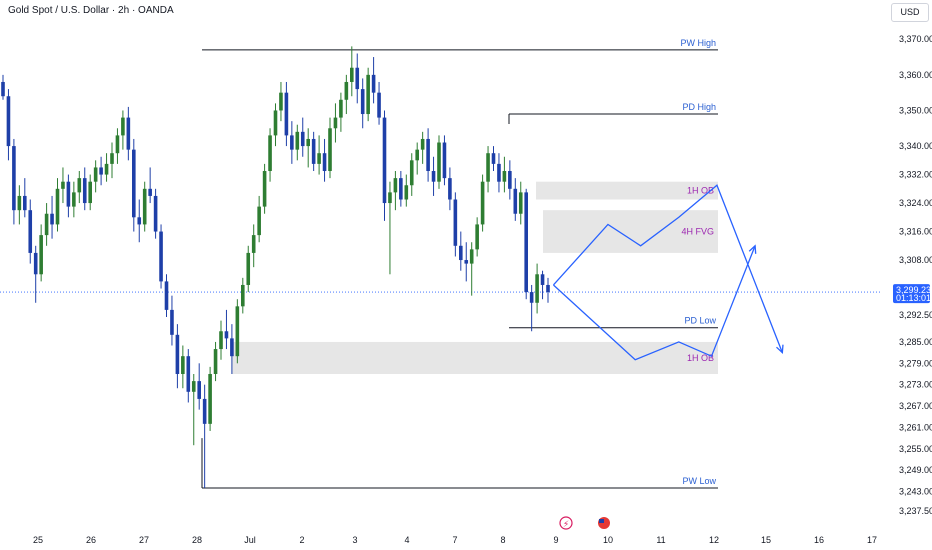  I want to click on y-tick-label: 3,324.000, so click(915, 203).